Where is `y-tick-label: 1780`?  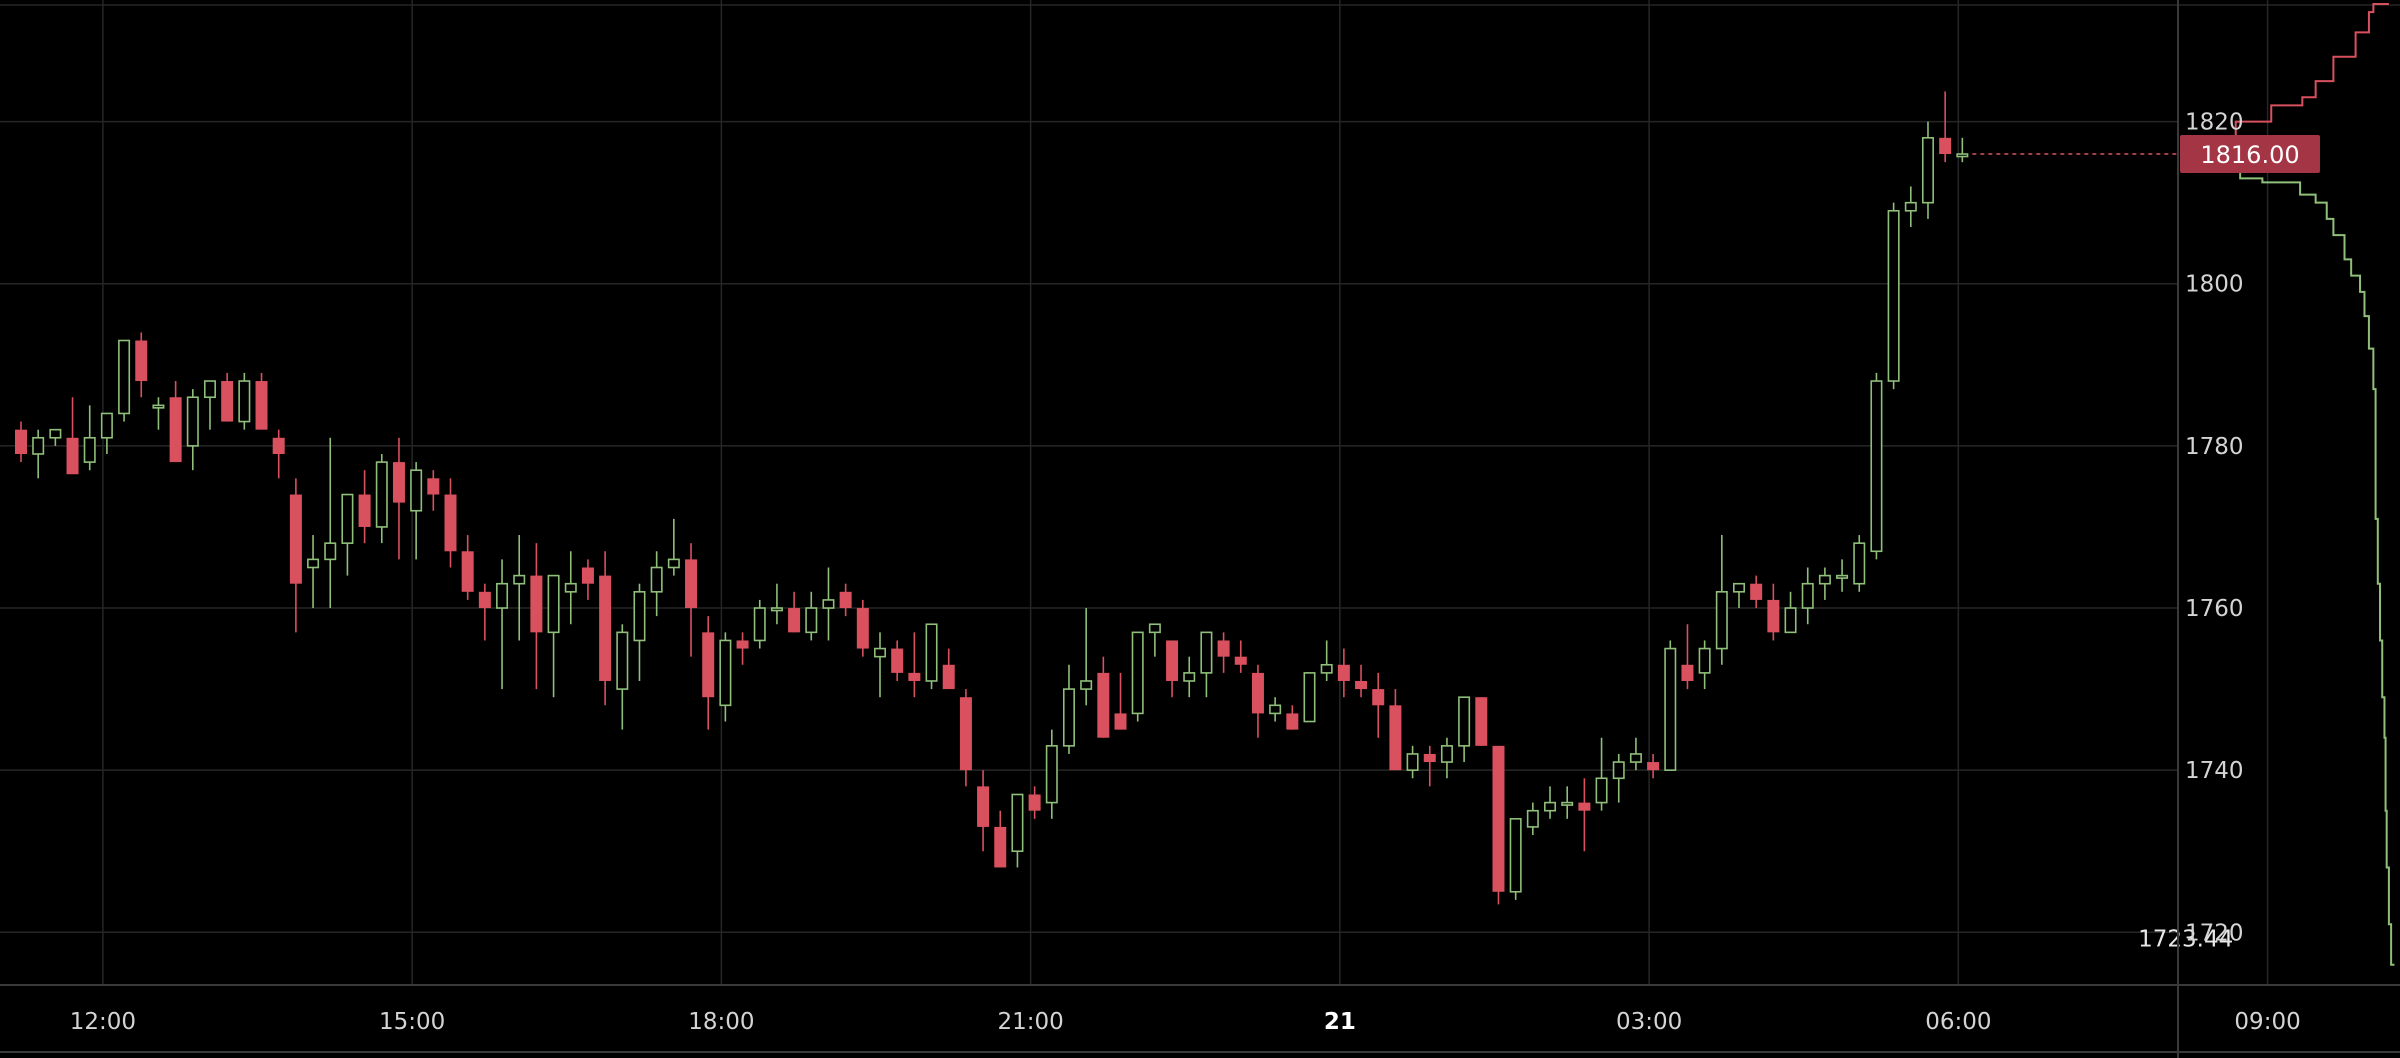 y-tick-label: 1780 is located at coordinates (2214, 447).